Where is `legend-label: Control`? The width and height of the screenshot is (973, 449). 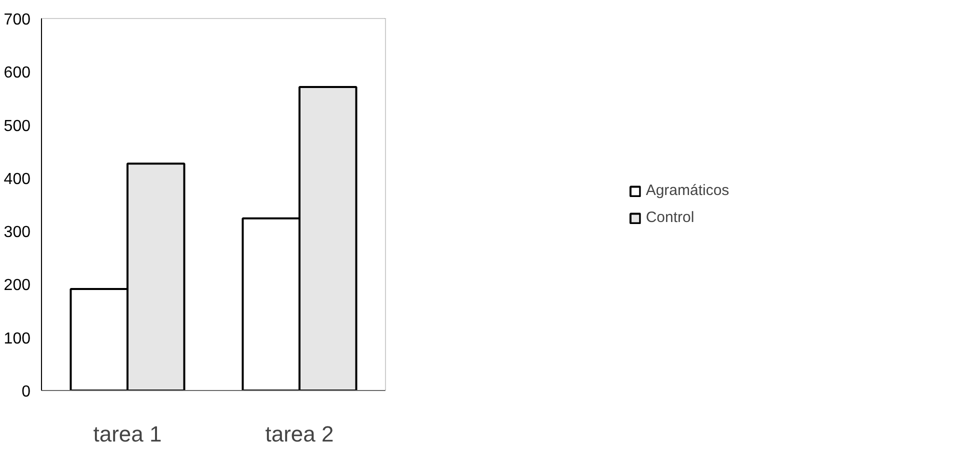 legend-label: Control is located at coordinates (670, 217).